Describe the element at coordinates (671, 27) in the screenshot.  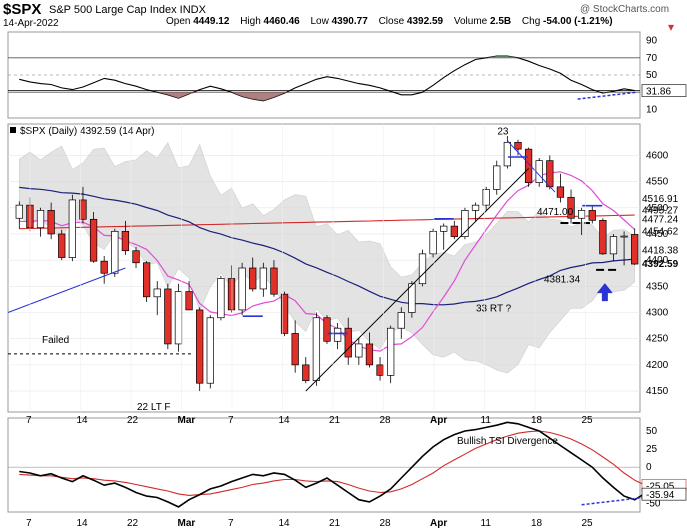
I see `close-icon: ▾` at that location.